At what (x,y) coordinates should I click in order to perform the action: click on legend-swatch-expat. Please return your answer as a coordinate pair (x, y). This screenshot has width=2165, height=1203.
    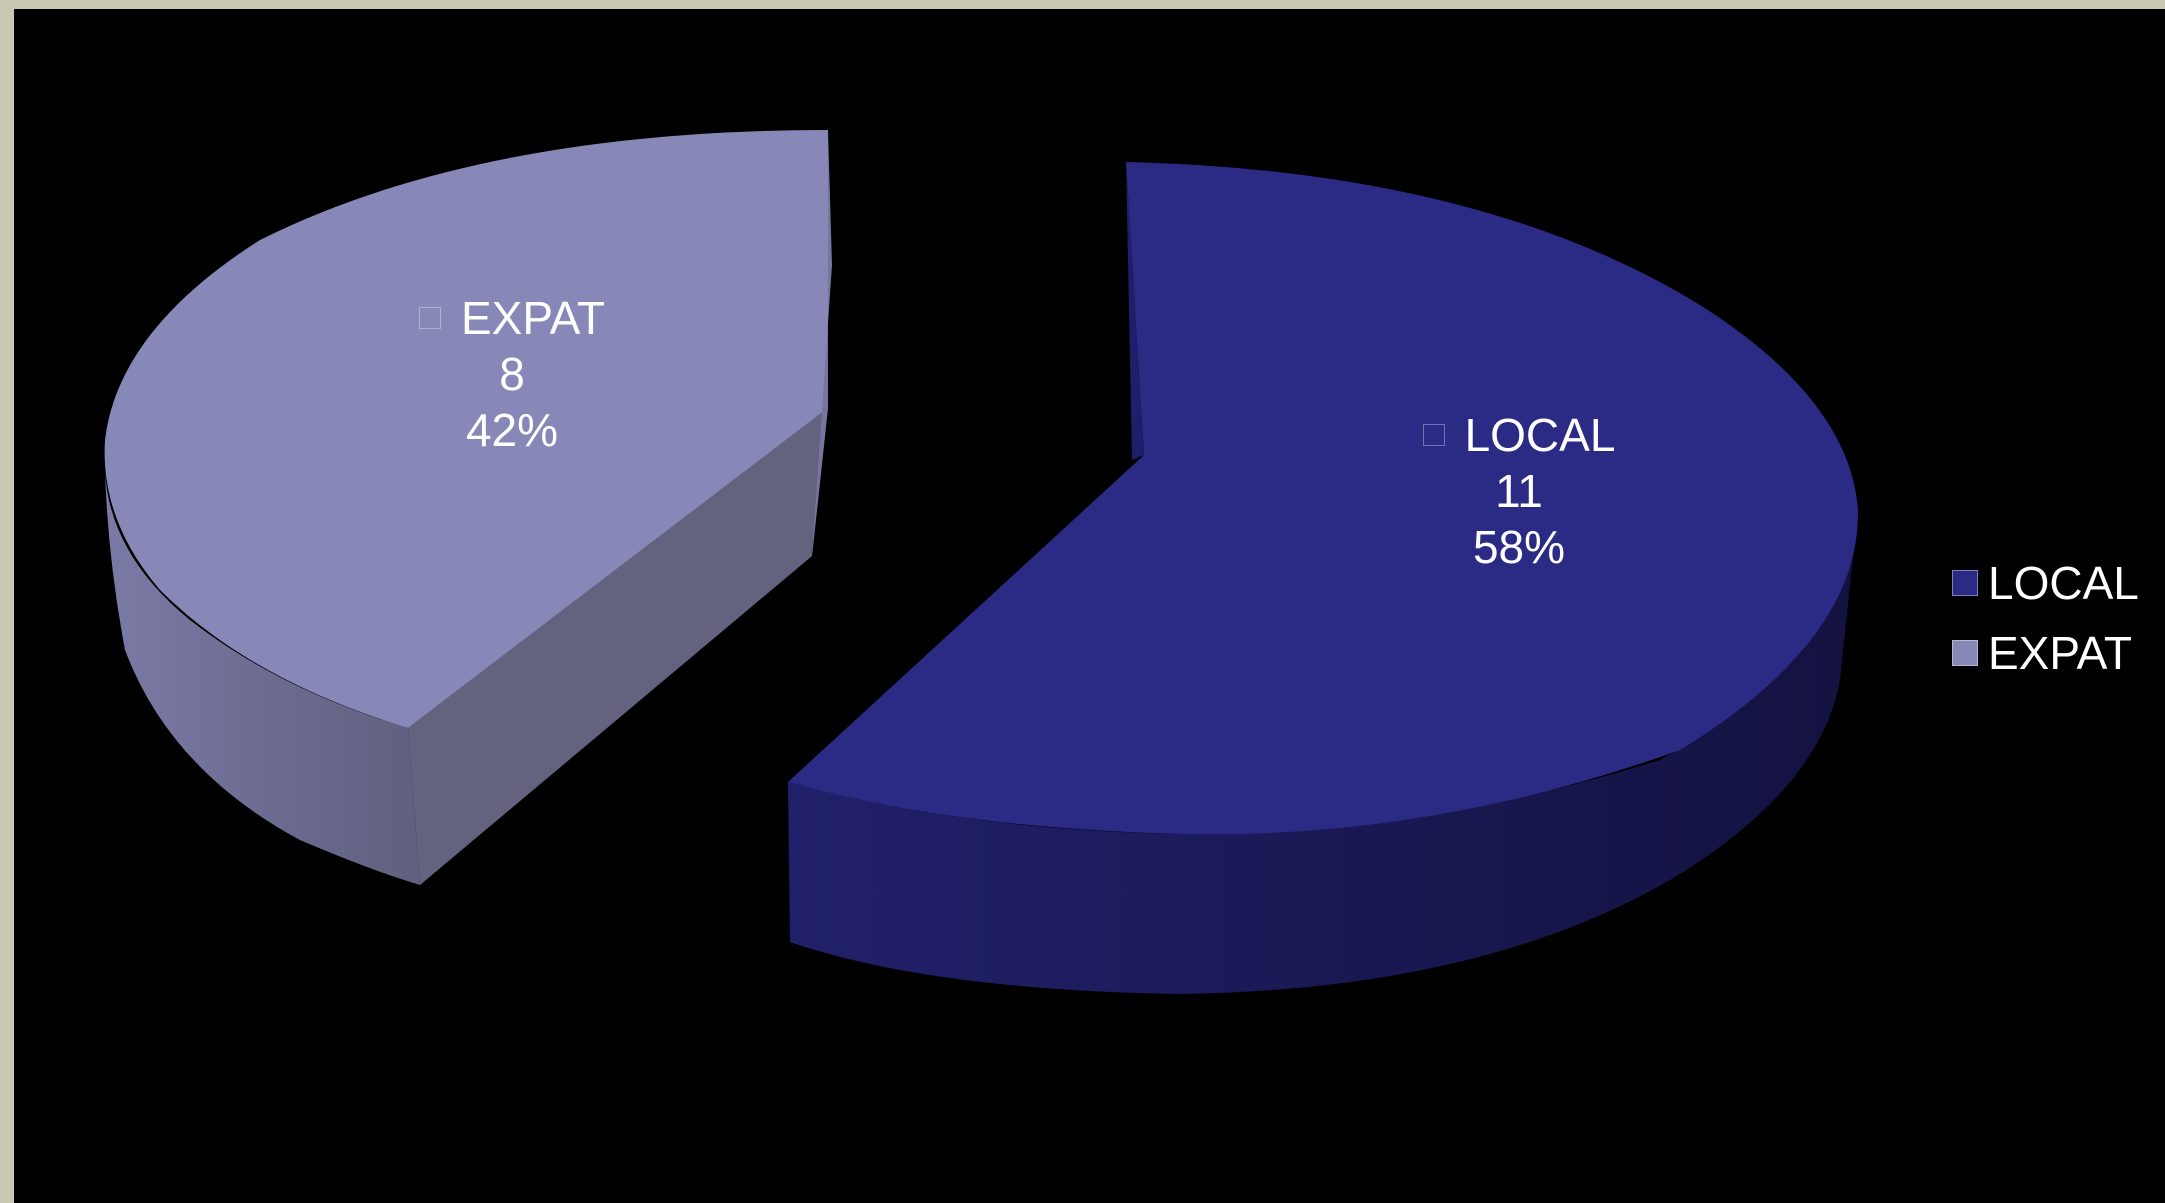
    Looking at the image, I should click on (1965, 652).